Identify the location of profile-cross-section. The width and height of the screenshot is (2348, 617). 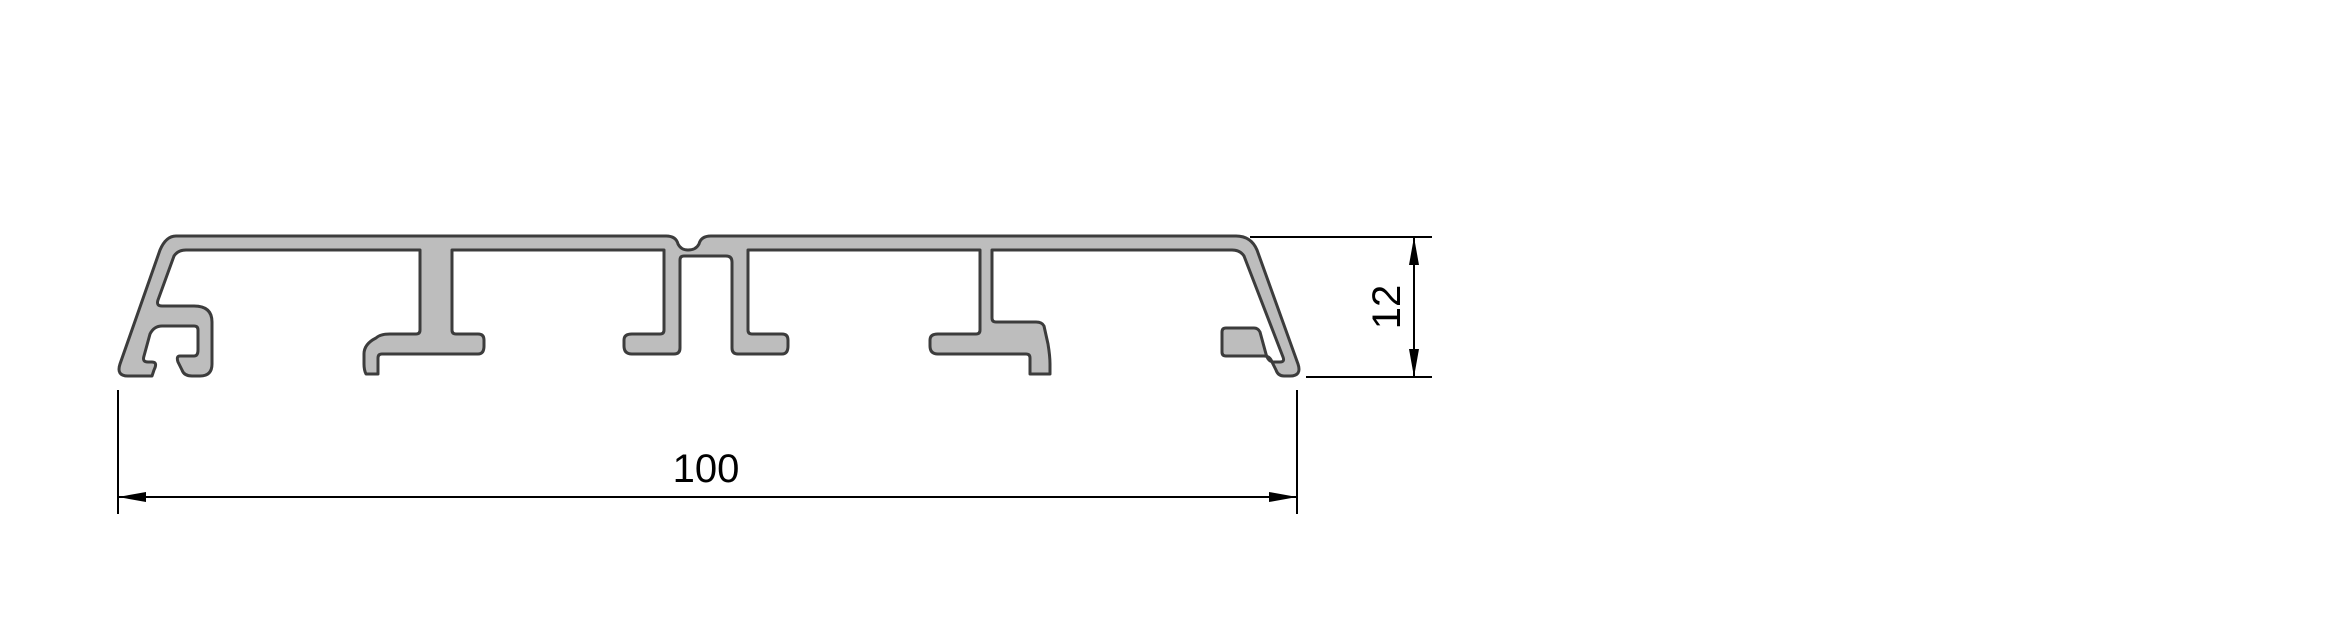
(709, 306).